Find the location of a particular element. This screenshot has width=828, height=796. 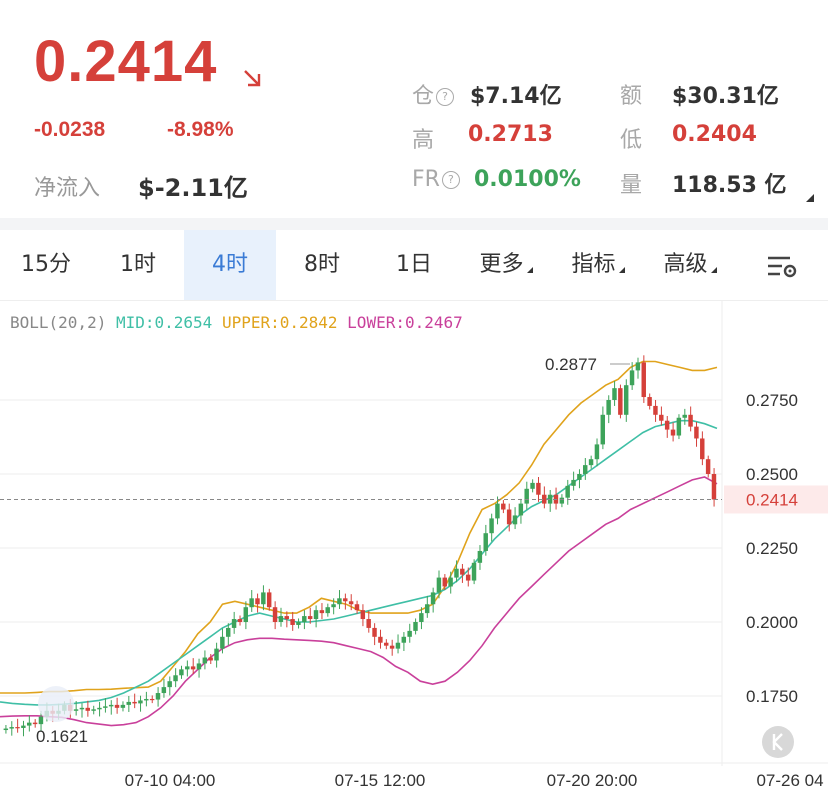

volume-label: 量 is located at coordinates (631, 185).